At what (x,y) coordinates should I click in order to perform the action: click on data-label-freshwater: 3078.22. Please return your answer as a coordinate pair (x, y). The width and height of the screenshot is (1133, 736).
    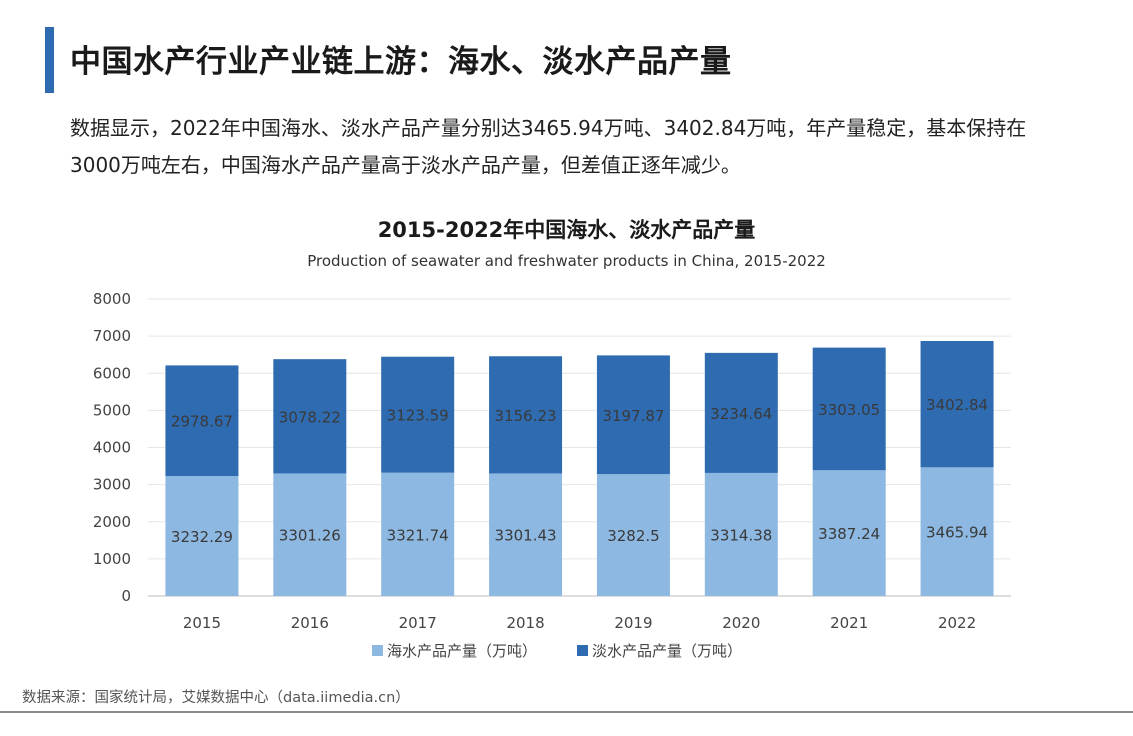
    Looking at the image, I should click on (310, 417).